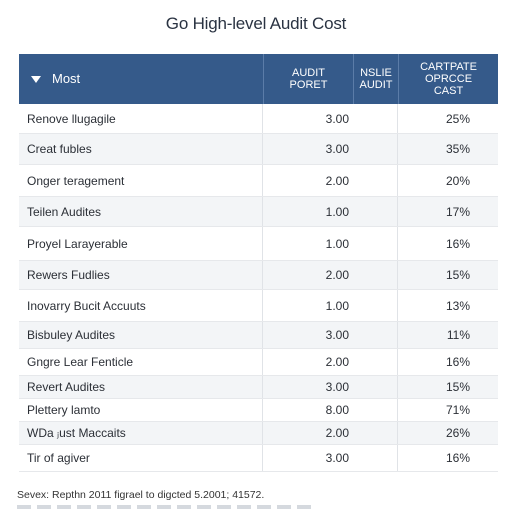  I want to click on table-row: WDa ⱼust Maccaits 2.00 26%, so click(258, 433).